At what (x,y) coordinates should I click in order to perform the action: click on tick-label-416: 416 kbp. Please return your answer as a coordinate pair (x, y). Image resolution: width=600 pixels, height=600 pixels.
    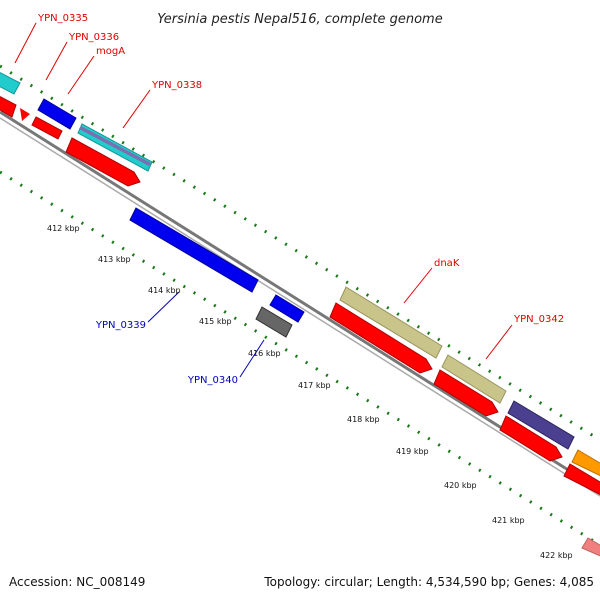
    Looking at the image, I should click on (264, 353).